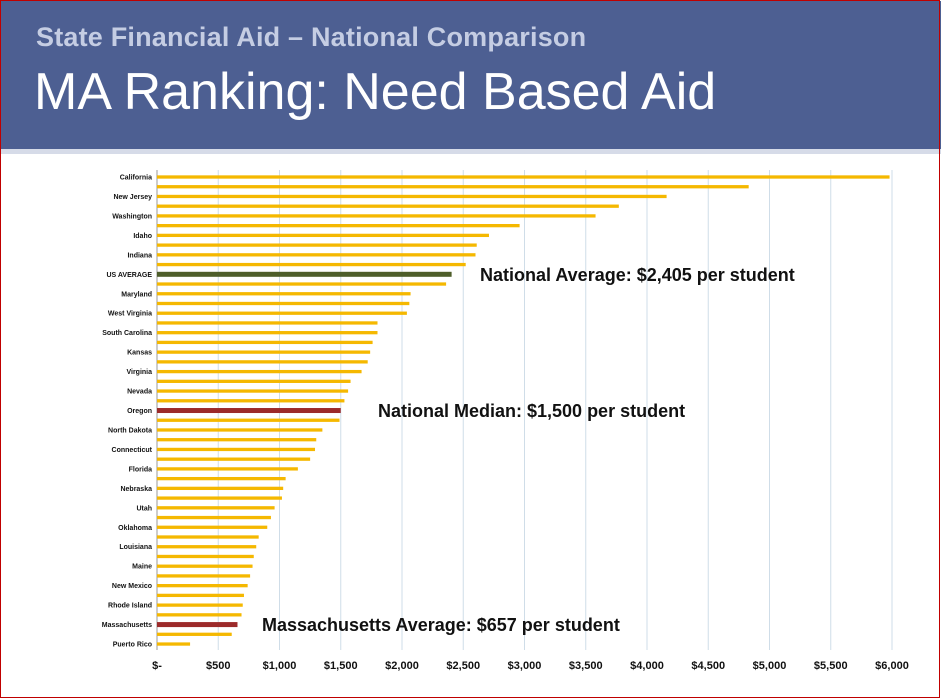 This screenshot has width=942, height=700. I want to click on category-label: West Virginia, so click(130, 314).